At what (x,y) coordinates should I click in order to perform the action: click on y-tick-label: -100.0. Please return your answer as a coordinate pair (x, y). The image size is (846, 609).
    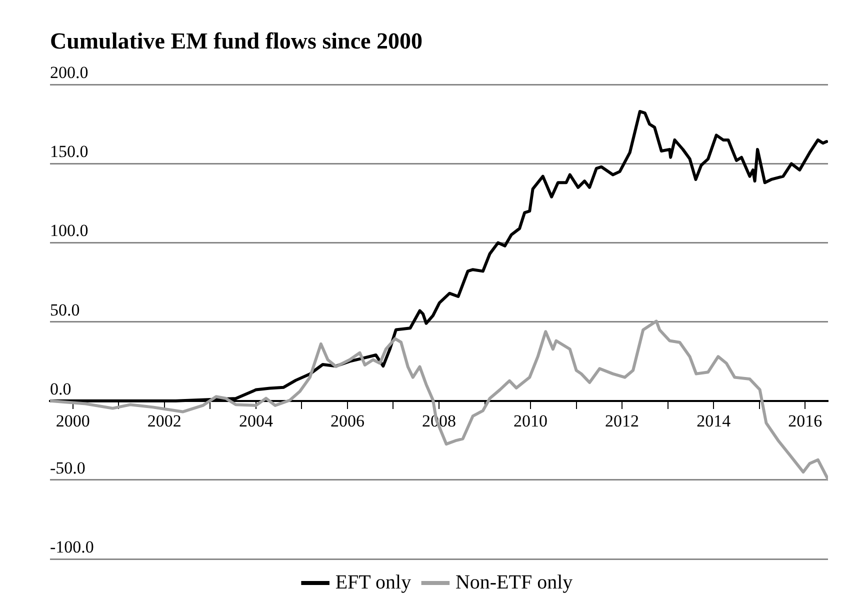
    Looking at the image, I should click on (72, 546).